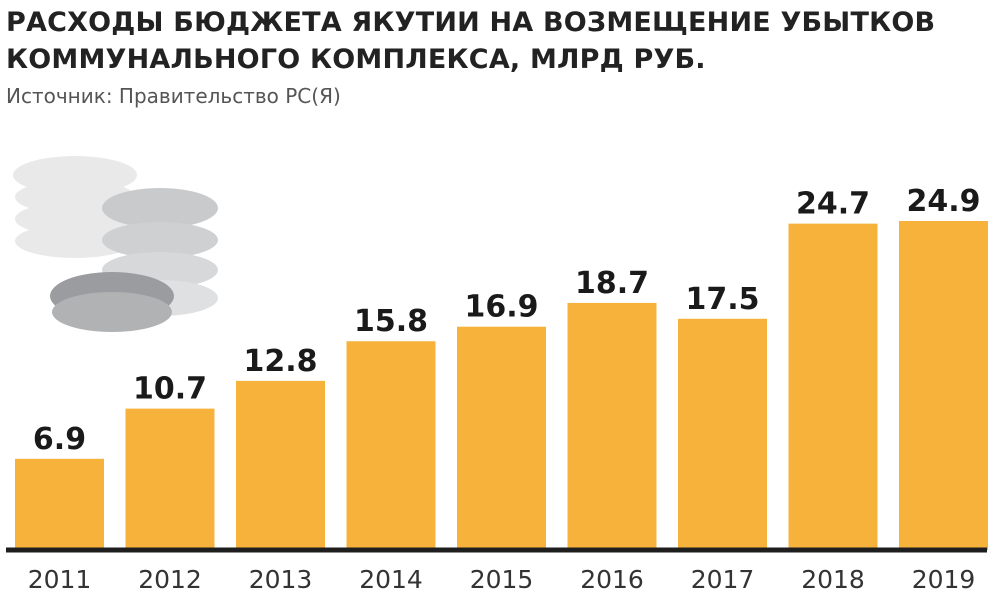 Image resolution: width=1000 pixels, height=594 pixels. Describe the element at coordinates (612, 426) in the screenshot. I see `bar-2016` at that location.